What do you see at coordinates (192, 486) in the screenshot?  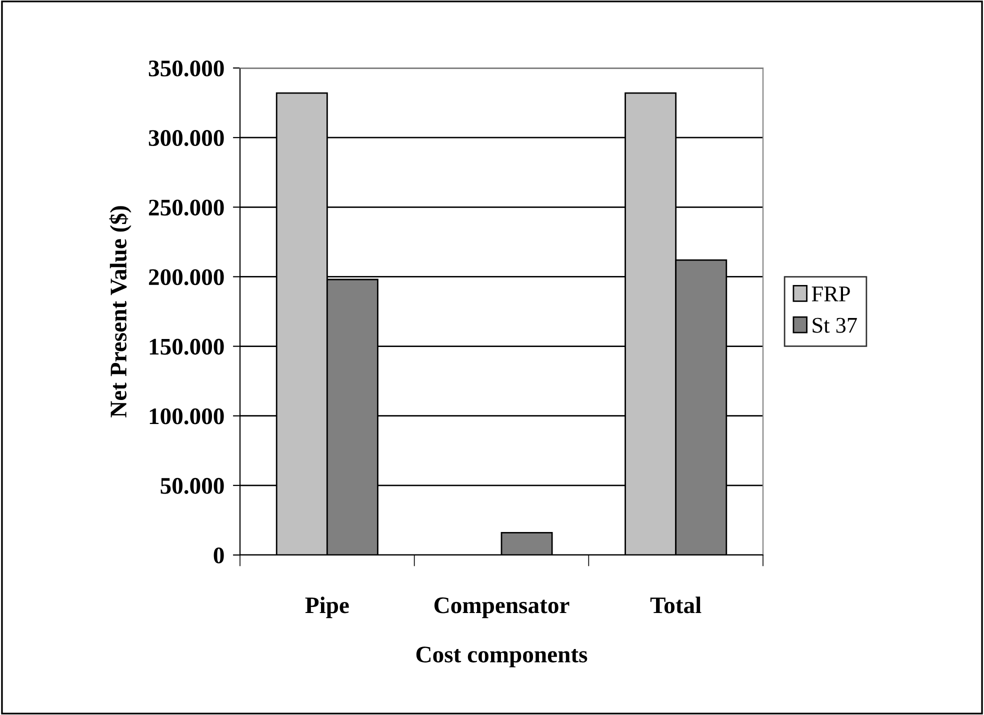 I see `y-tick-label: 50.000` at bounding box center [192, 486].